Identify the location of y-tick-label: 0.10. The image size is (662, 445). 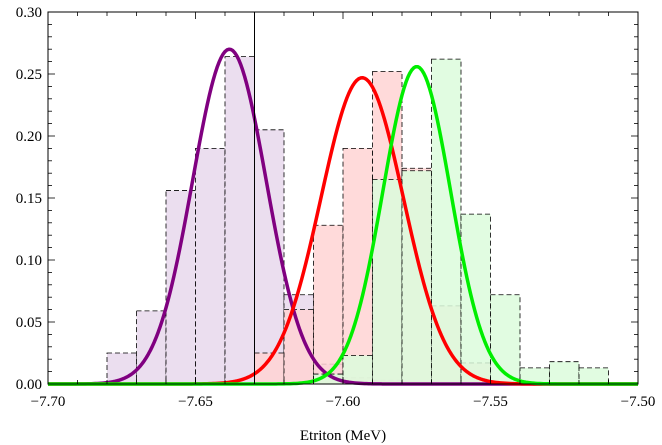
(29, 261).